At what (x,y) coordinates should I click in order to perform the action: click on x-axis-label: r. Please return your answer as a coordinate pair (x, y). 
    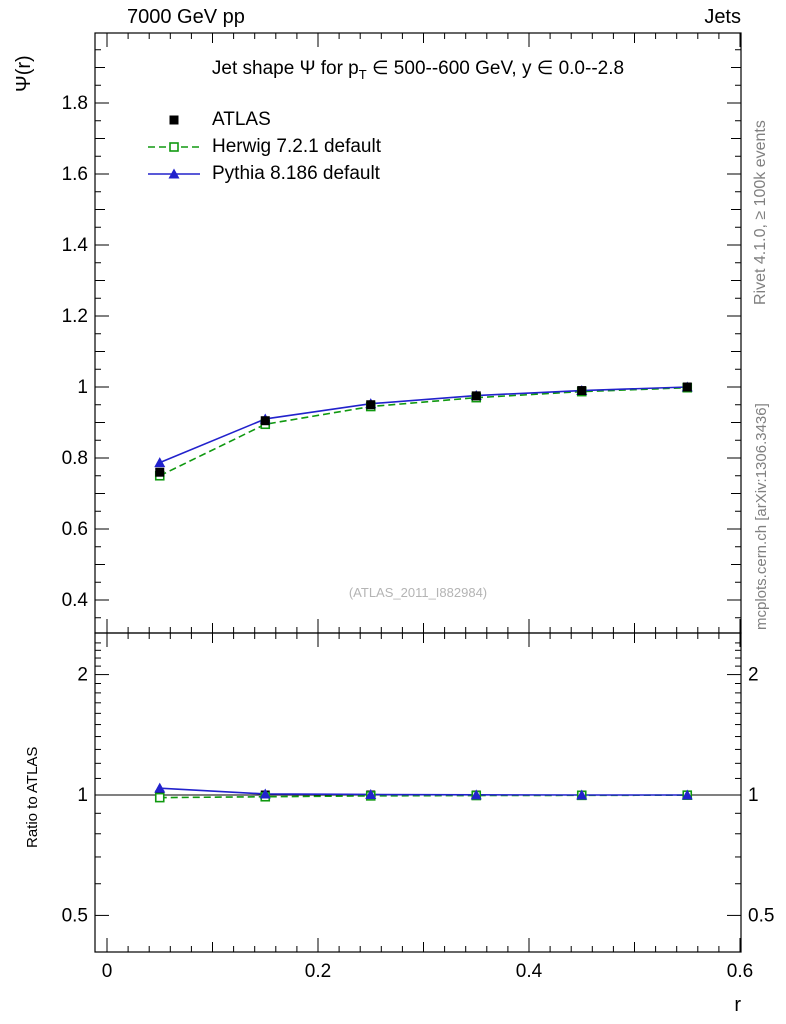
    Looking at the image, I should click on (737, 1005).